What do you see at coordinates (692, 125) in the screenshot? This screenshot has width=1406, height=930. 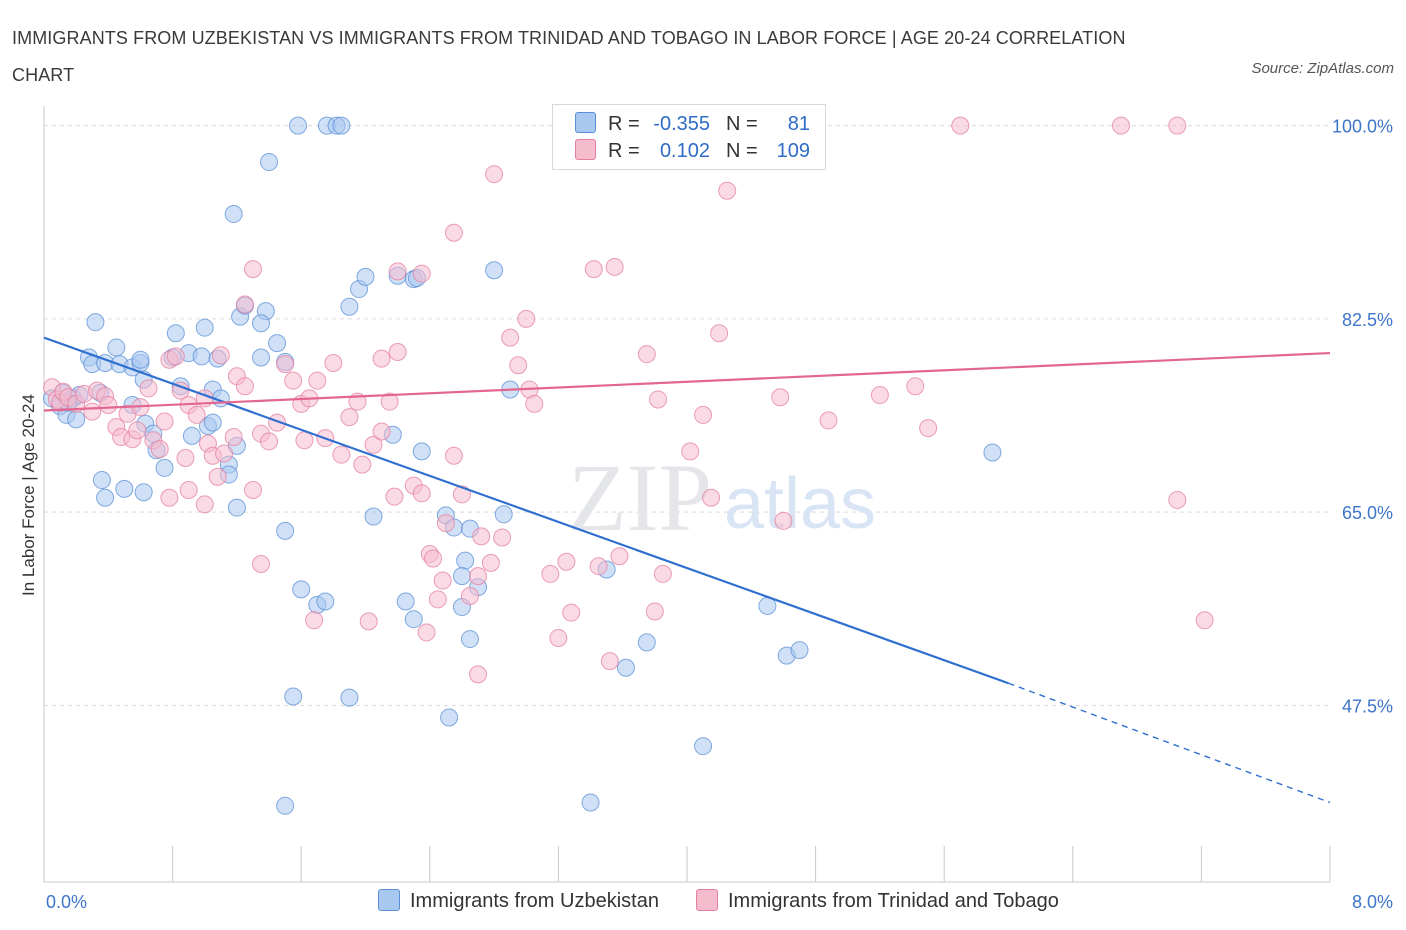 I see `legend-row-uzbekistan: R = -0.355 N = 81` at bounding box center [692, 125].